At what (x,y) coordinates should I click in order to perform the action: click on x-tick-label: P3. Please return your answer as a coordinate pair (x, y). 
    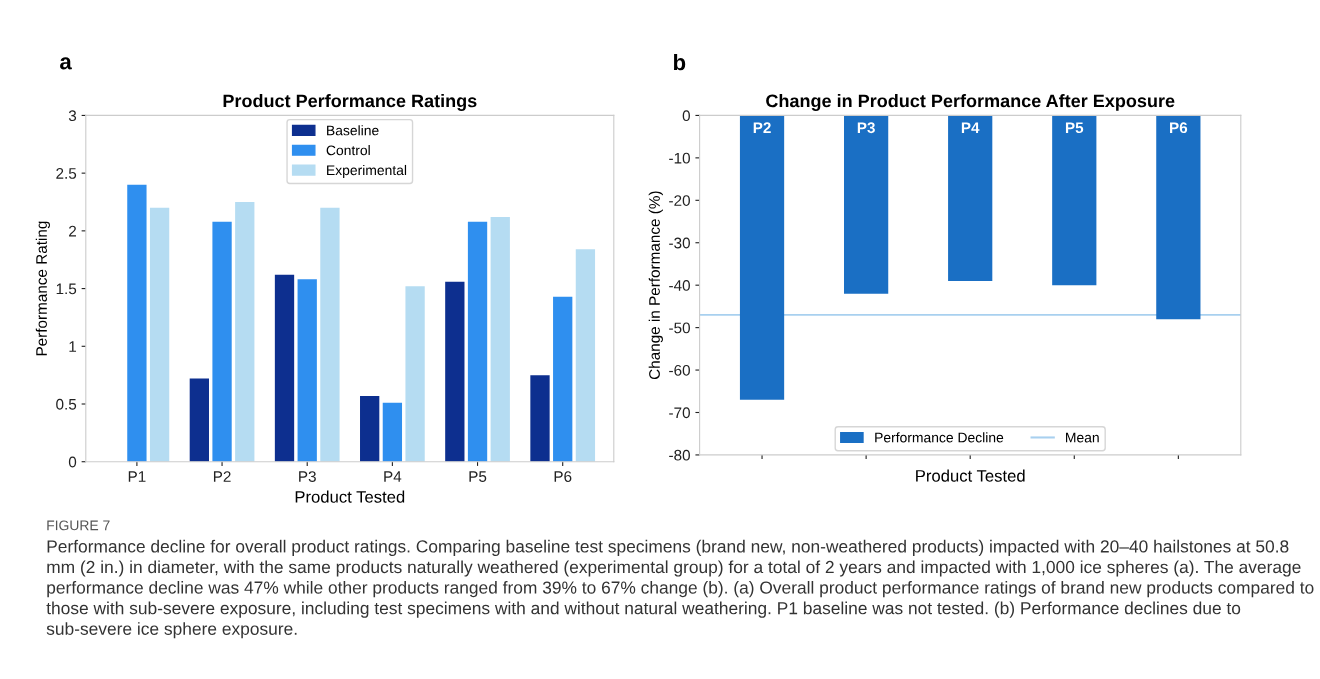
    Looking at the image, I should click on (307, 476).